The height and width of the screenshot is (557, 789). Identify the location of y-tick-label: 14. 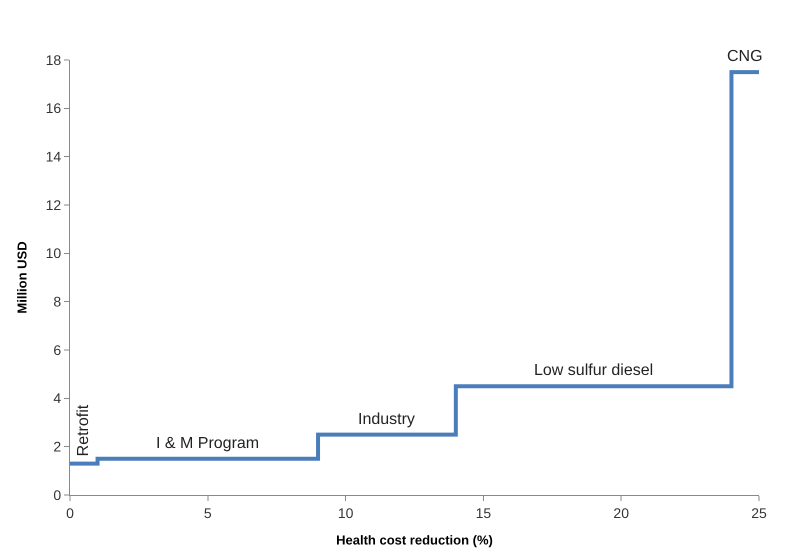
(54, 156).